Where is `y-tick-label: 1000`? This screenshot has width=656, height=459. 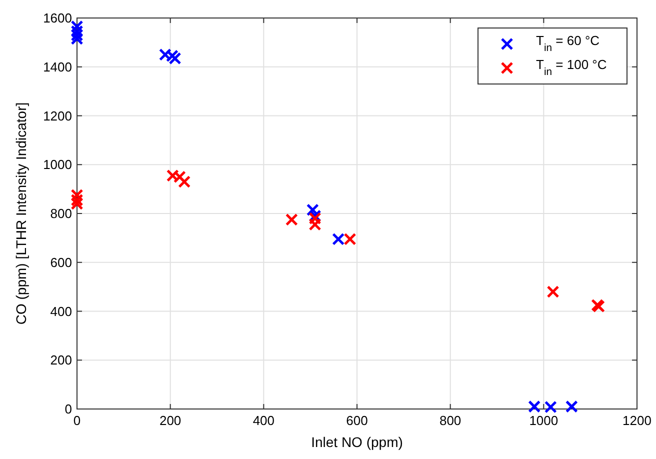 y-tick-label: 1000 is located at coordinates (57, 164).